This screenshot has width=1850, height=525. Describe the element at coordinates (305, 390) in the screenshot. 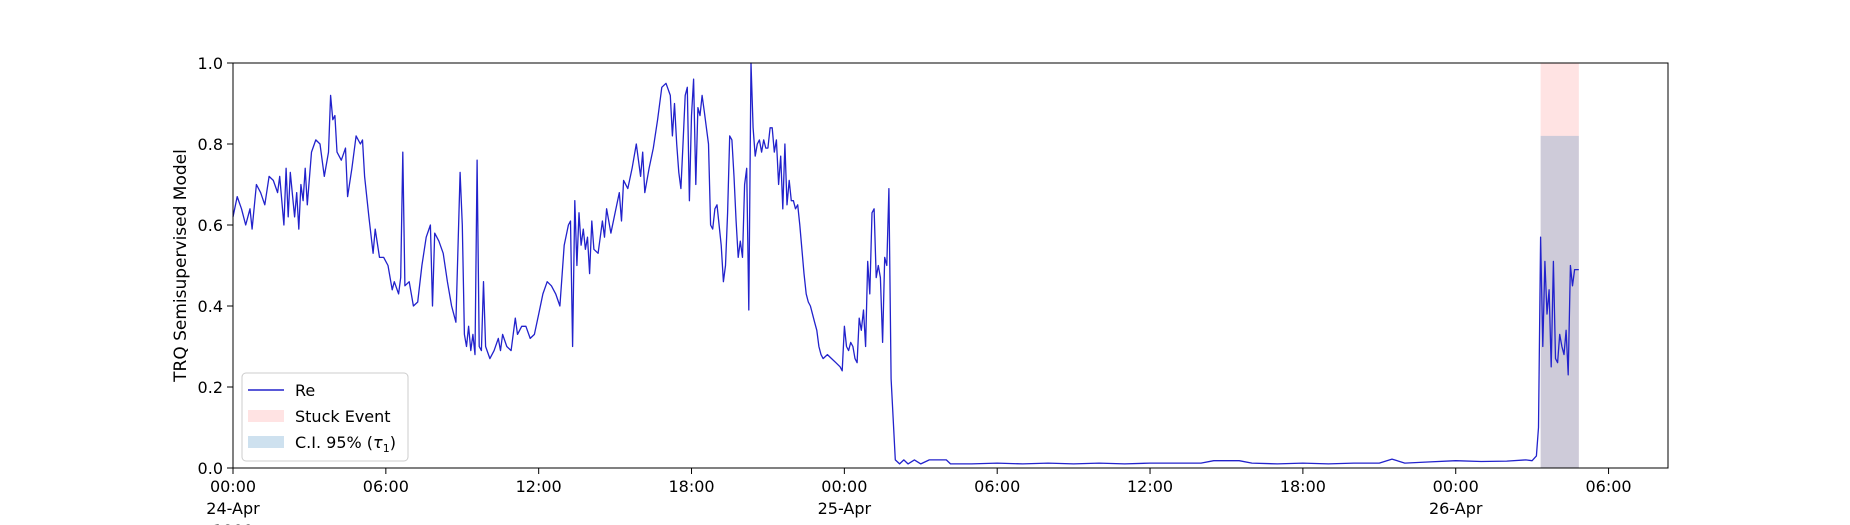

I see `legend-label-0: Re` at that location.